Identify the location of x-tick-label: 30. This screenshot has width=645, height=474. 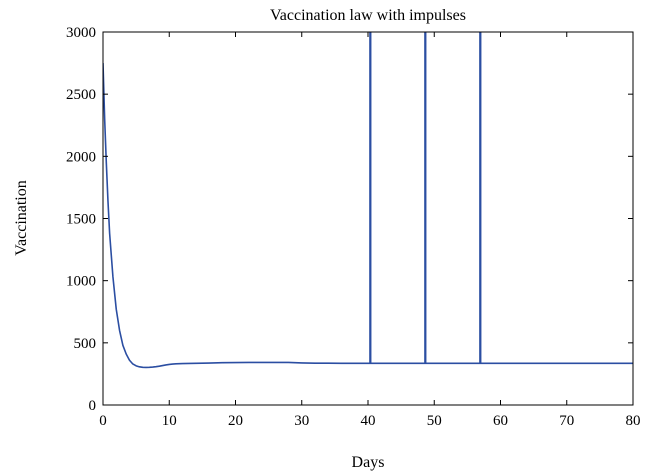
(301, 421).